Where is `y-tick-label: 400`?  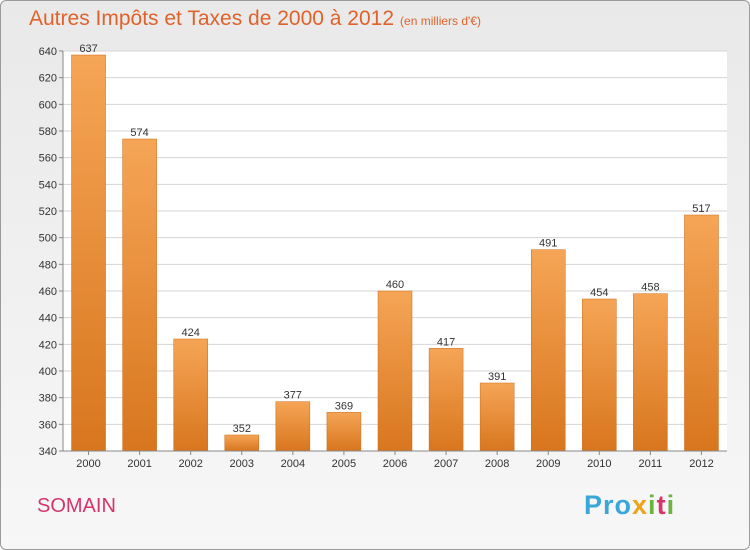
y-tick-label: 400 is located at coordinates (48, 372).